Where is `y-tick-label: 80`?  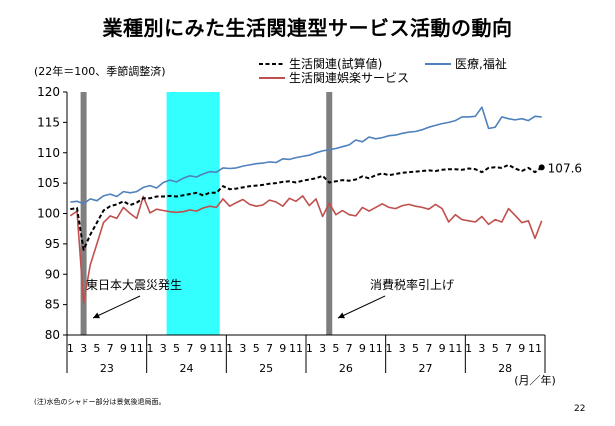
y-tick-label: 80 is located at coordinates (52, 335).